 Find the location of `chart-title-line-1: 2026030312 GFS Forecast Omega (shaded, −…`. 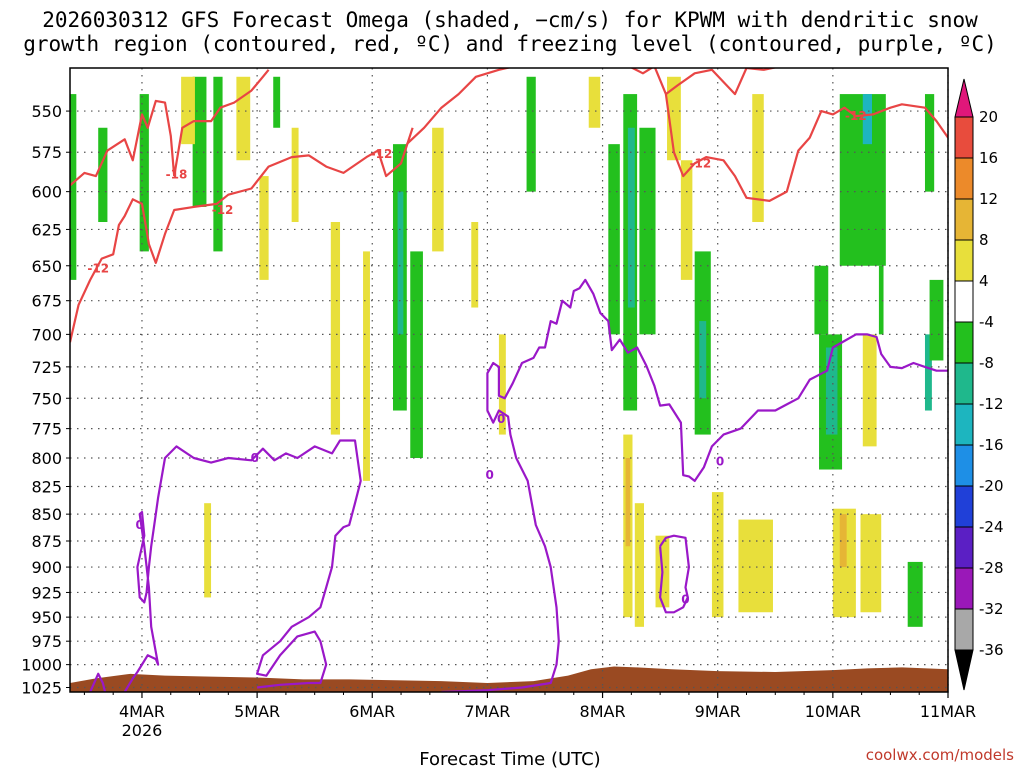

chart-title-line-1: 2026030312 GFS Forecast Omega (shaded, −… is located at coordinates (510, 20).